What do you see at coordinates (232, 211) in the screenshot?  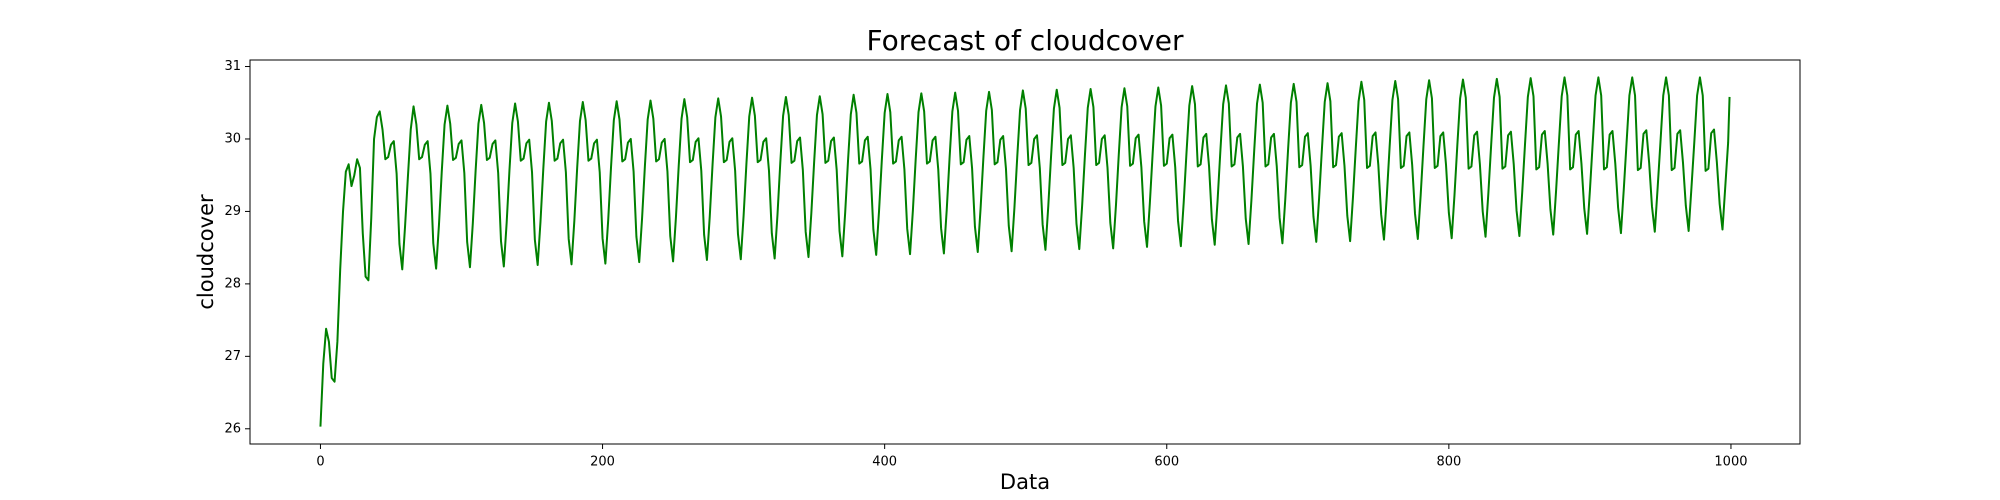 I see `y-tick-label: 29` at bounding box center [232, 211].